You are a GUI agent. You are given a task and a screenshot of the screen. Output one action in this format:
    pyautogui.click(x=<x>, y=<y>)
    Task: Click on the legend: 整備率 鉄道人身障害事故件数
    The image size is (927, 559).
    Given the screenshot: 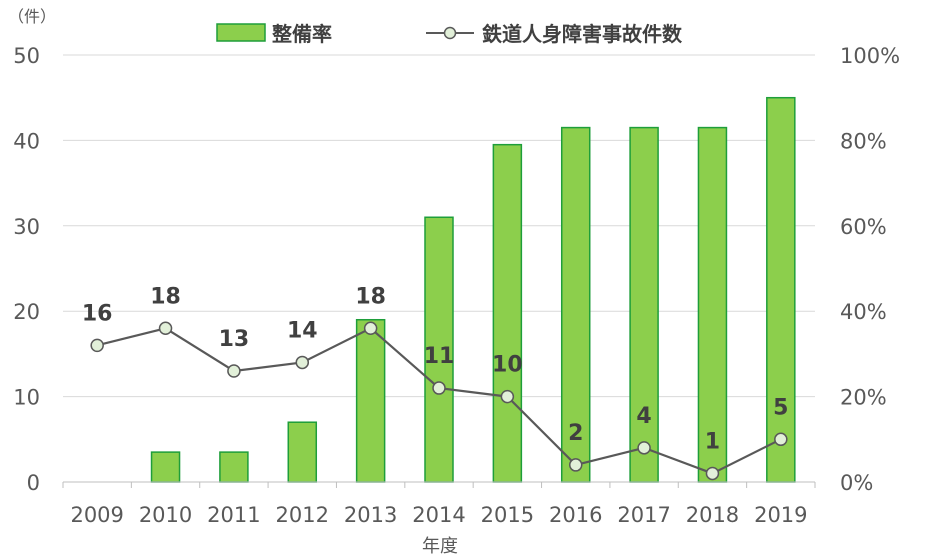 What is the action you would take?
    pyautogui.click(x=449, y=34)
    